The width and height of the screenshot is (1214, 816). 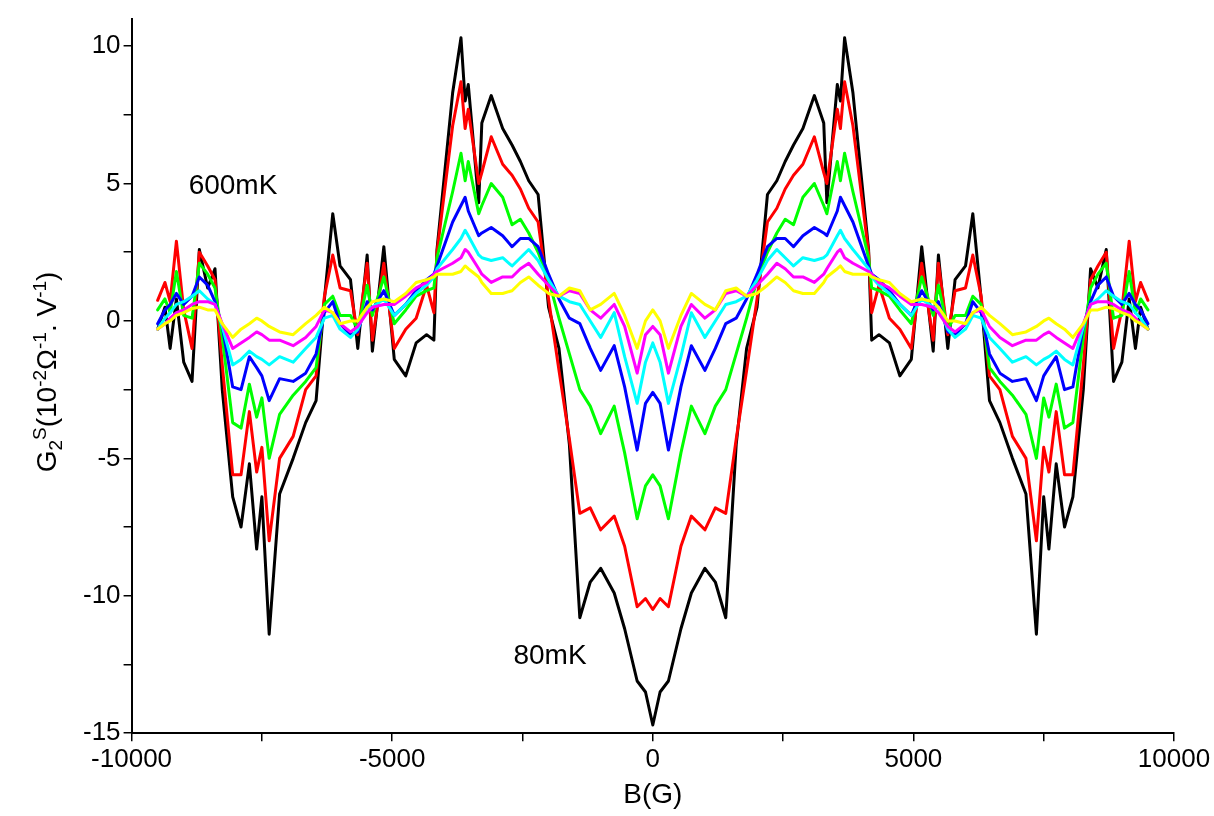 What do you see at coordinates (106, 44) in the screenshot?
I see `y-tick-label: 10` at bounding box center [106, 44].